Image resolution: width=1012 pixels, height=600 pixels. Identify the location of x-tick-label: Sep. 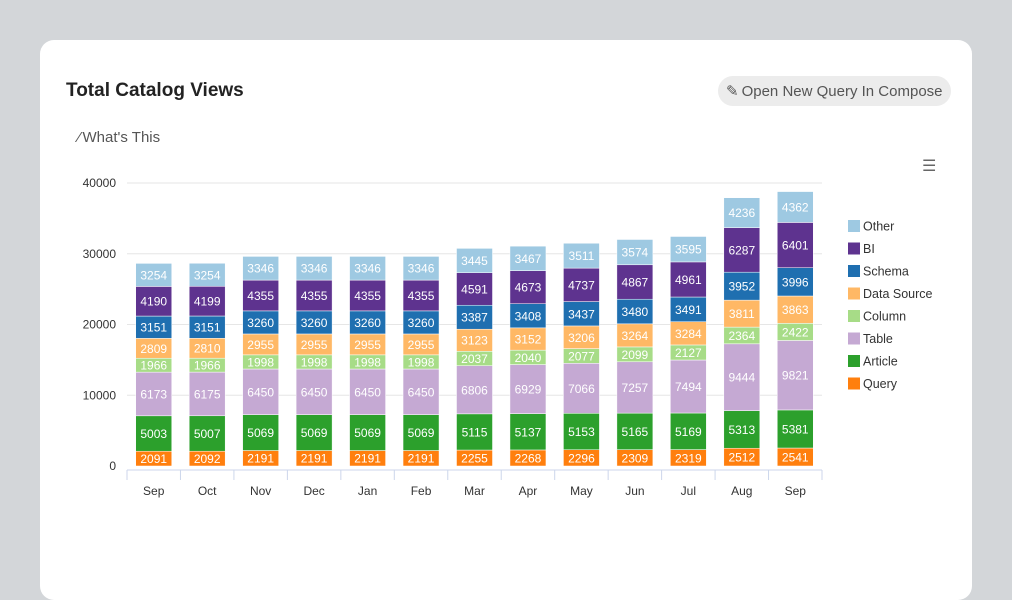
(154, 491).